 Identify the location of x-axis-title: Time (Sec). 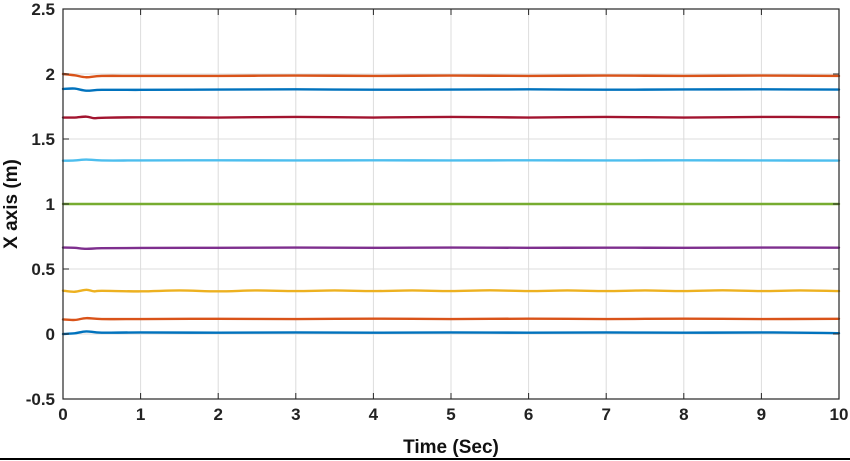
(451, 447).